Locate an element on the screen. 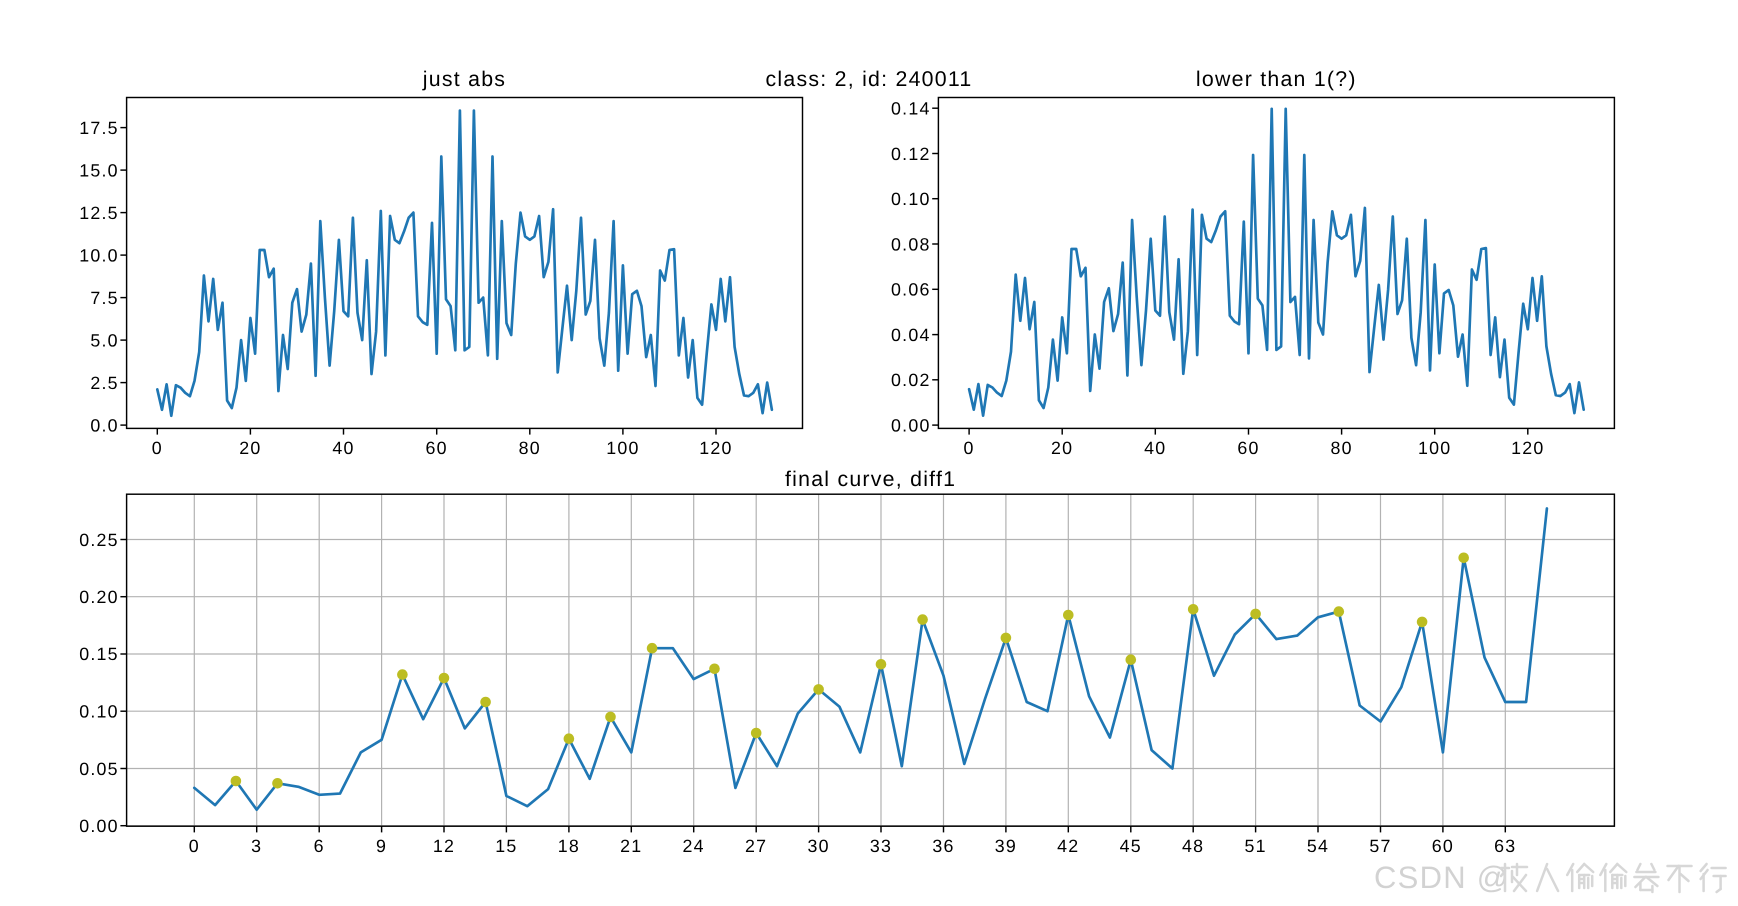  svg-text: 63 is located at coordinates (1505, 846).